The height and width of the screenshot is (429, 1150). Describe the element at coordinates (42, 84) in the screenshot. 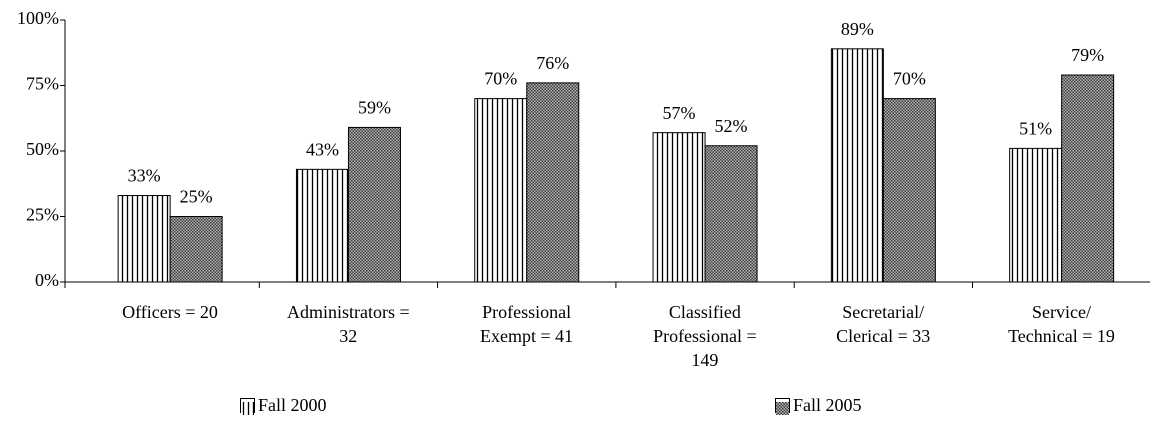

I see `y-tick-label: 75%` at that location.